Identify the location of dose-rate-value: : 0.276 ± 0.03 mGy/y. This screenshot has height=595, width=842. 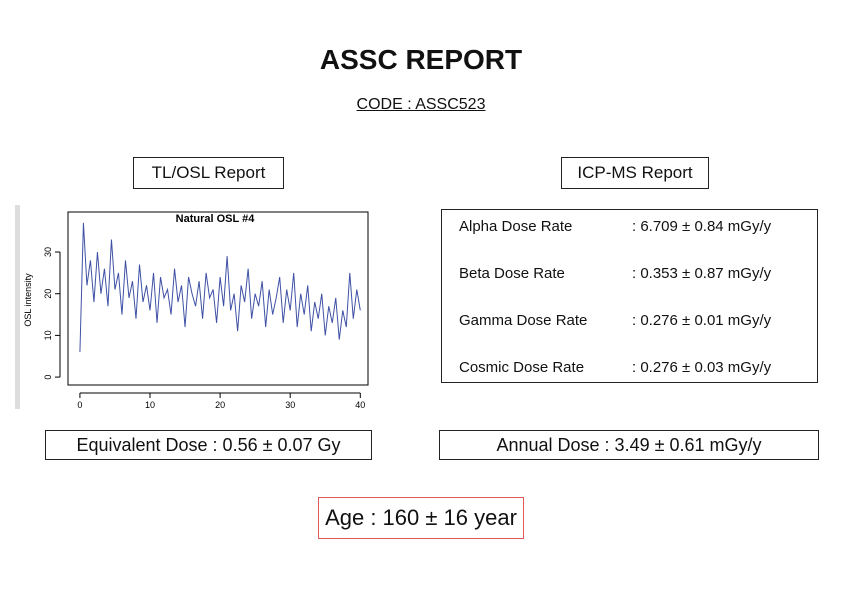
(702, 367).